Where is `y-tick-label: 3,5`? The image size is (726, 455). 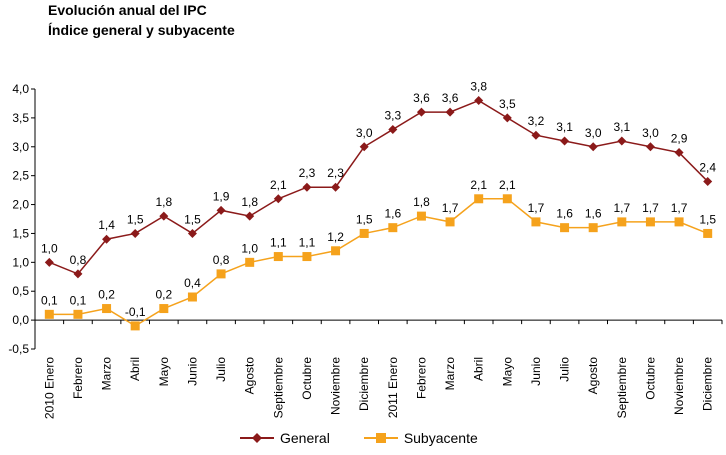 y-tick-label: 3,5 is located at coordinates (20, 118).